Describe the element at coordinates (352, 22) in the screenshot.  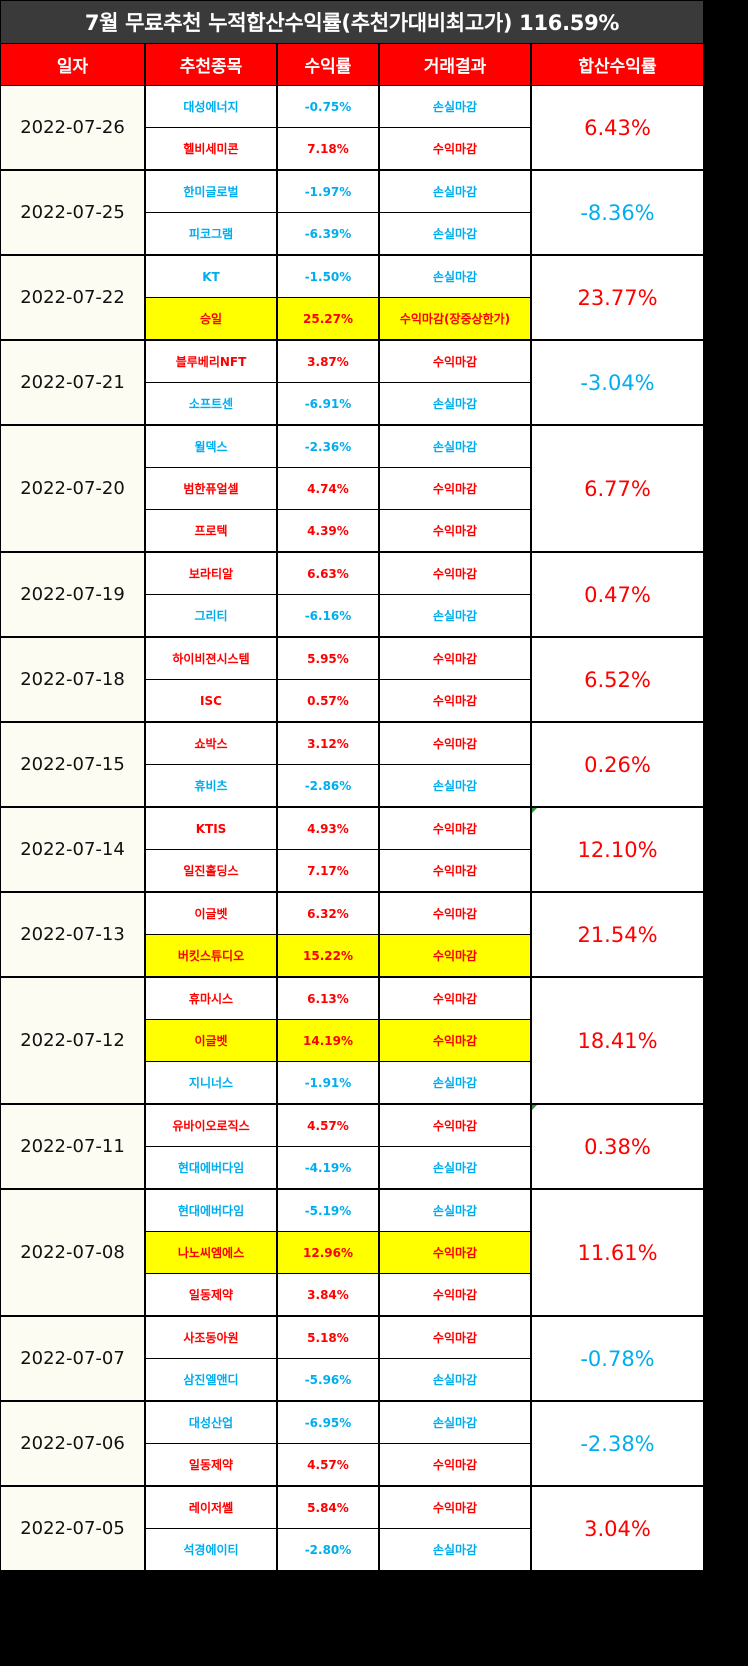
I see `table-title: 7월 무료추천 누적합산수익률(추천가대비최고가) 116.59%` at that location.